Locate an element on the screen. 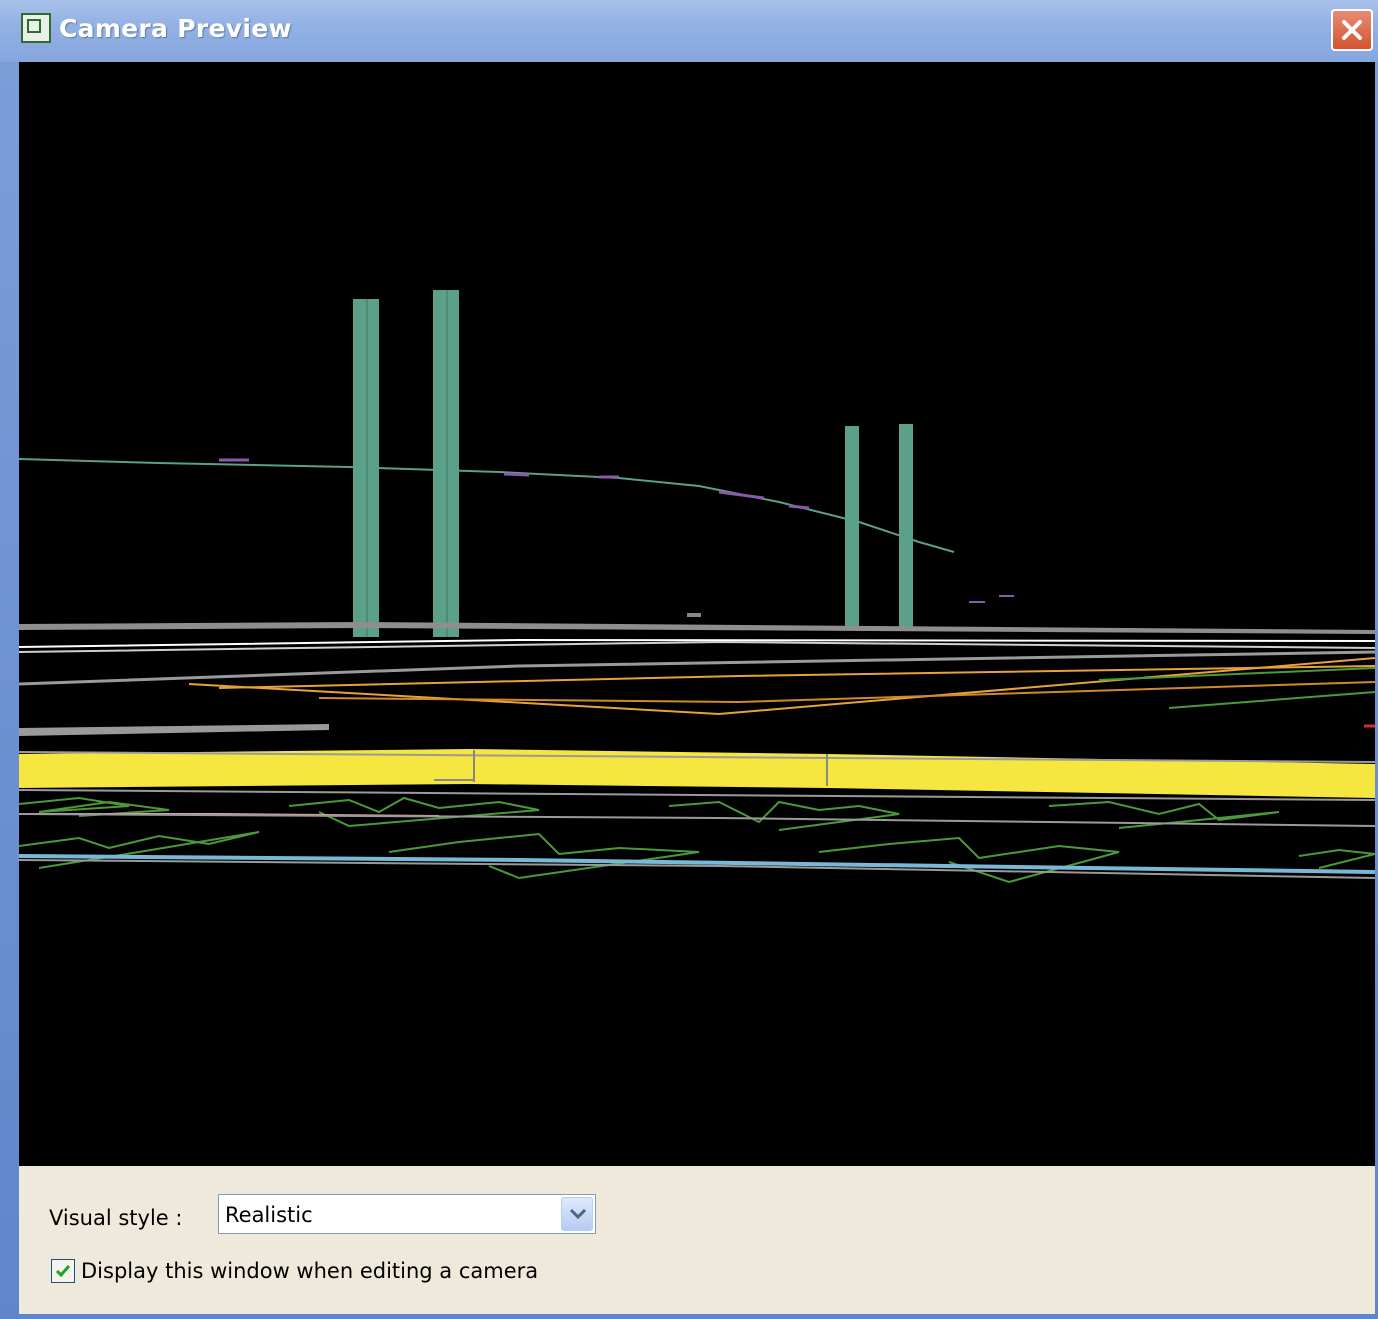  dropdown-button is located at coordinates (577, 1214).